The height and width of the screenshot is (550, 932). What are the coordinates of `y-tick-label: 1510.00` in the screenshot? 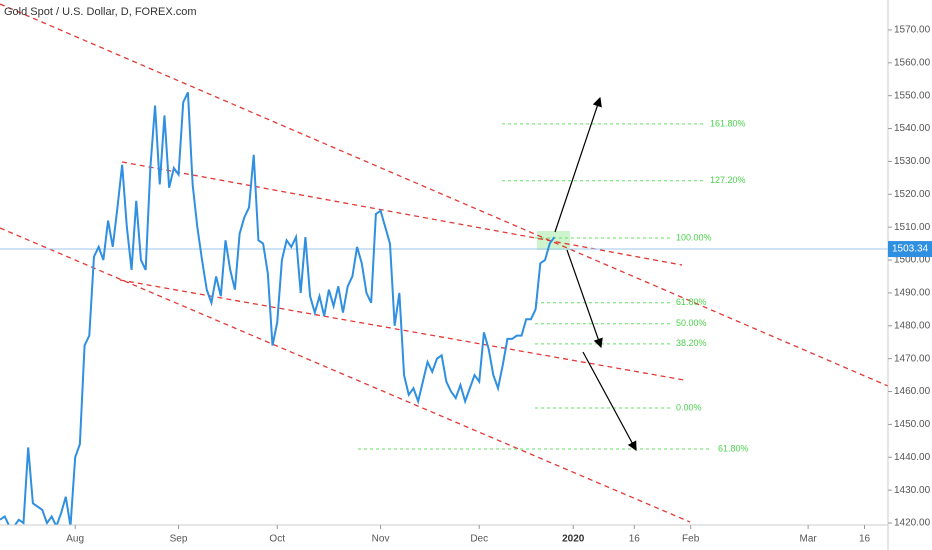 It's located at (912, 227).